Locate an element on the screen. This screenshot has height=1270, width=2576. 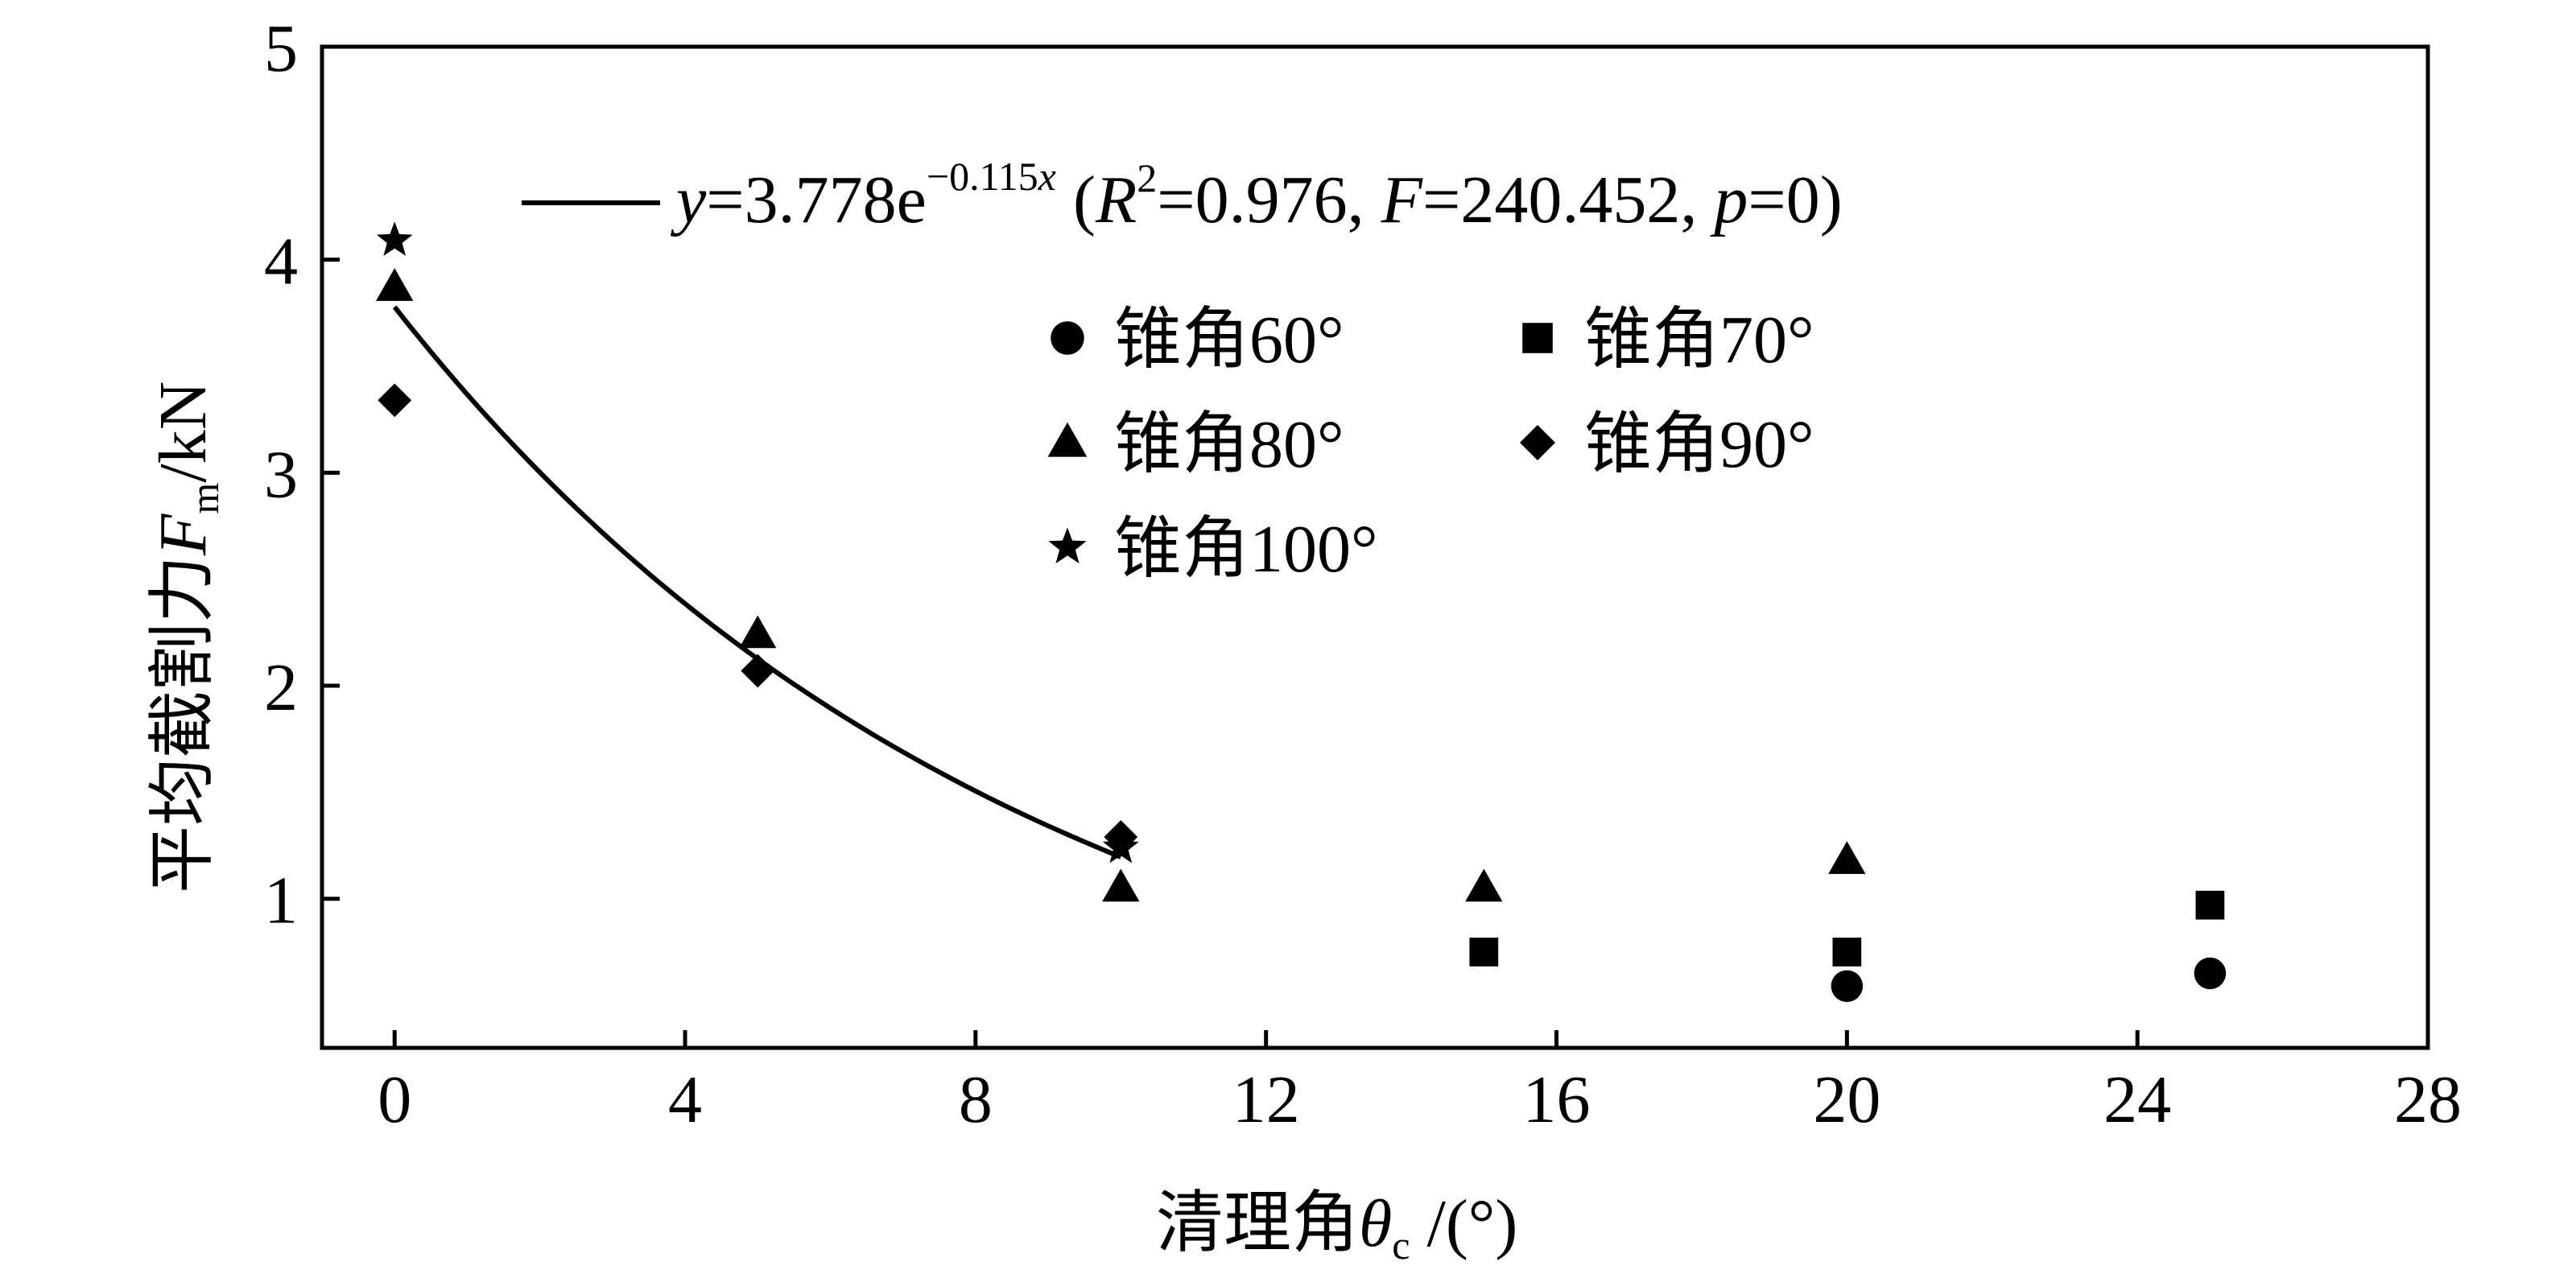
legend-marker-circle is located at coordinates (1067, 338).